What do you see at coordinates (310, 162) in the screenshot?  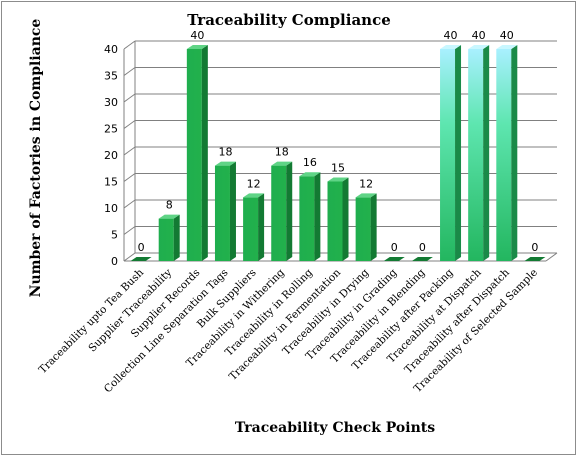 I see `data-label: 16` at bounding box center [310, 162].